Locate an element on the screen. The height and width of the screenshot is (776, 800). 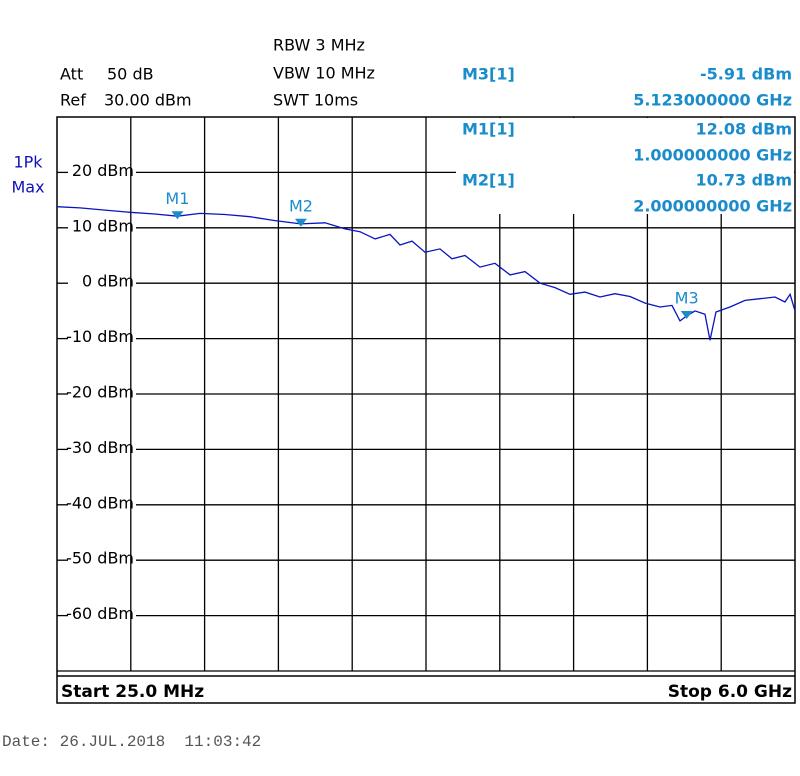
marker-name: M1 is located at coordinates (177, 198).